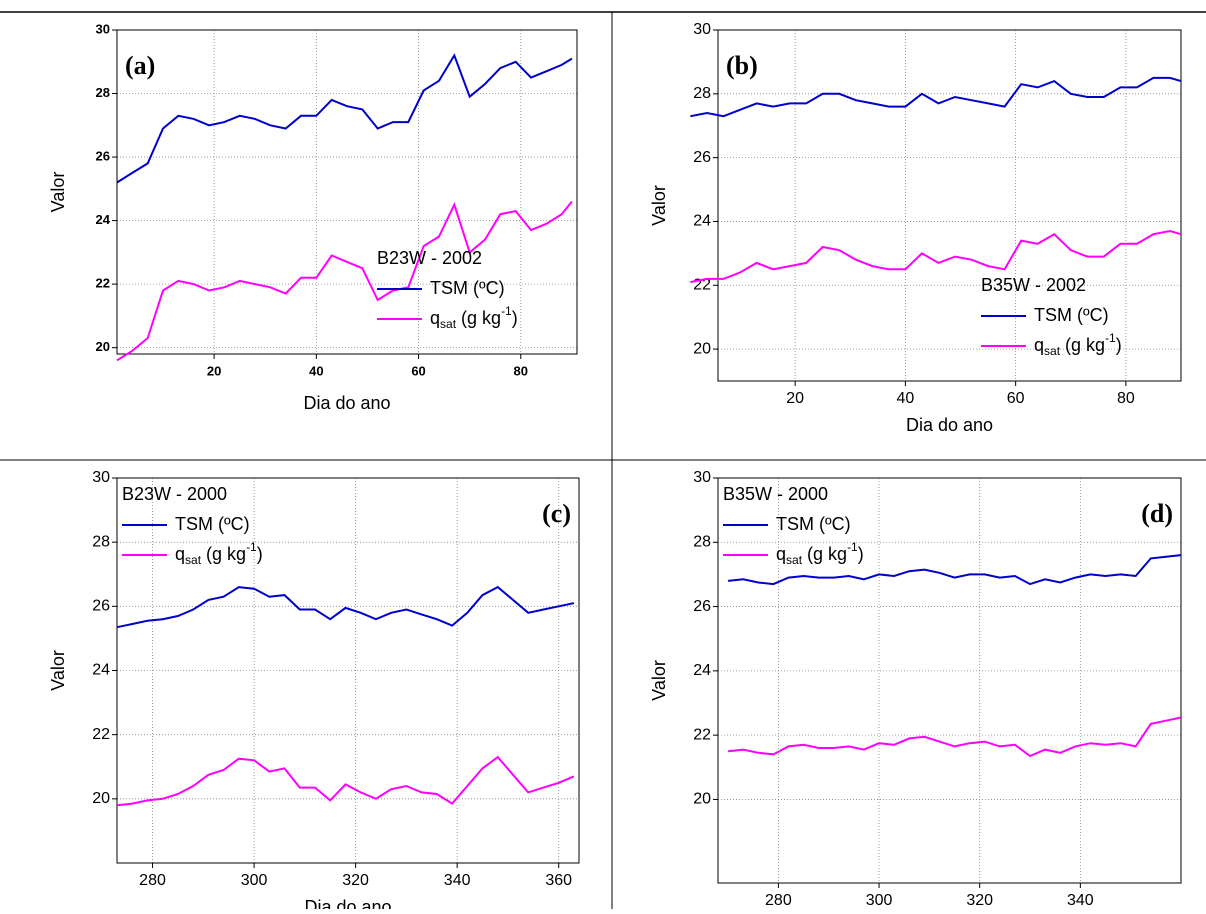 The height and width of the screenshot is (914, 1206). What do you see at coordinates (558, 880) in the screenshot?
I see `x-tick-label: 360` at bounding box center [558, 880].